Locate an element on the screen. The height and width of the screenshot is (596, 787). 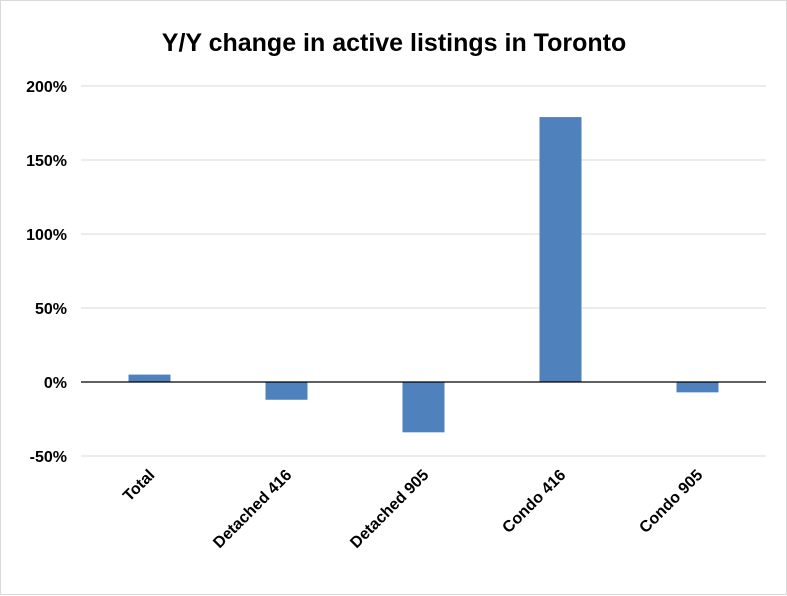
bar-total is located at coordinates (149, 378).